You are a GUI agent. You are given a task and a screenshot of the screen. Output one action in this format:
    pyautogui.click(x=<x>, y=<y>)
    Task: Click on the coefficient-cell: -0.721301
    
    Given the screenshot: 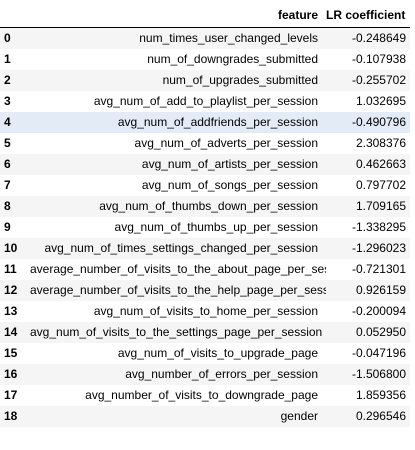 What is the action you would take?
    pyautogui.click(x=378, y=269)
    